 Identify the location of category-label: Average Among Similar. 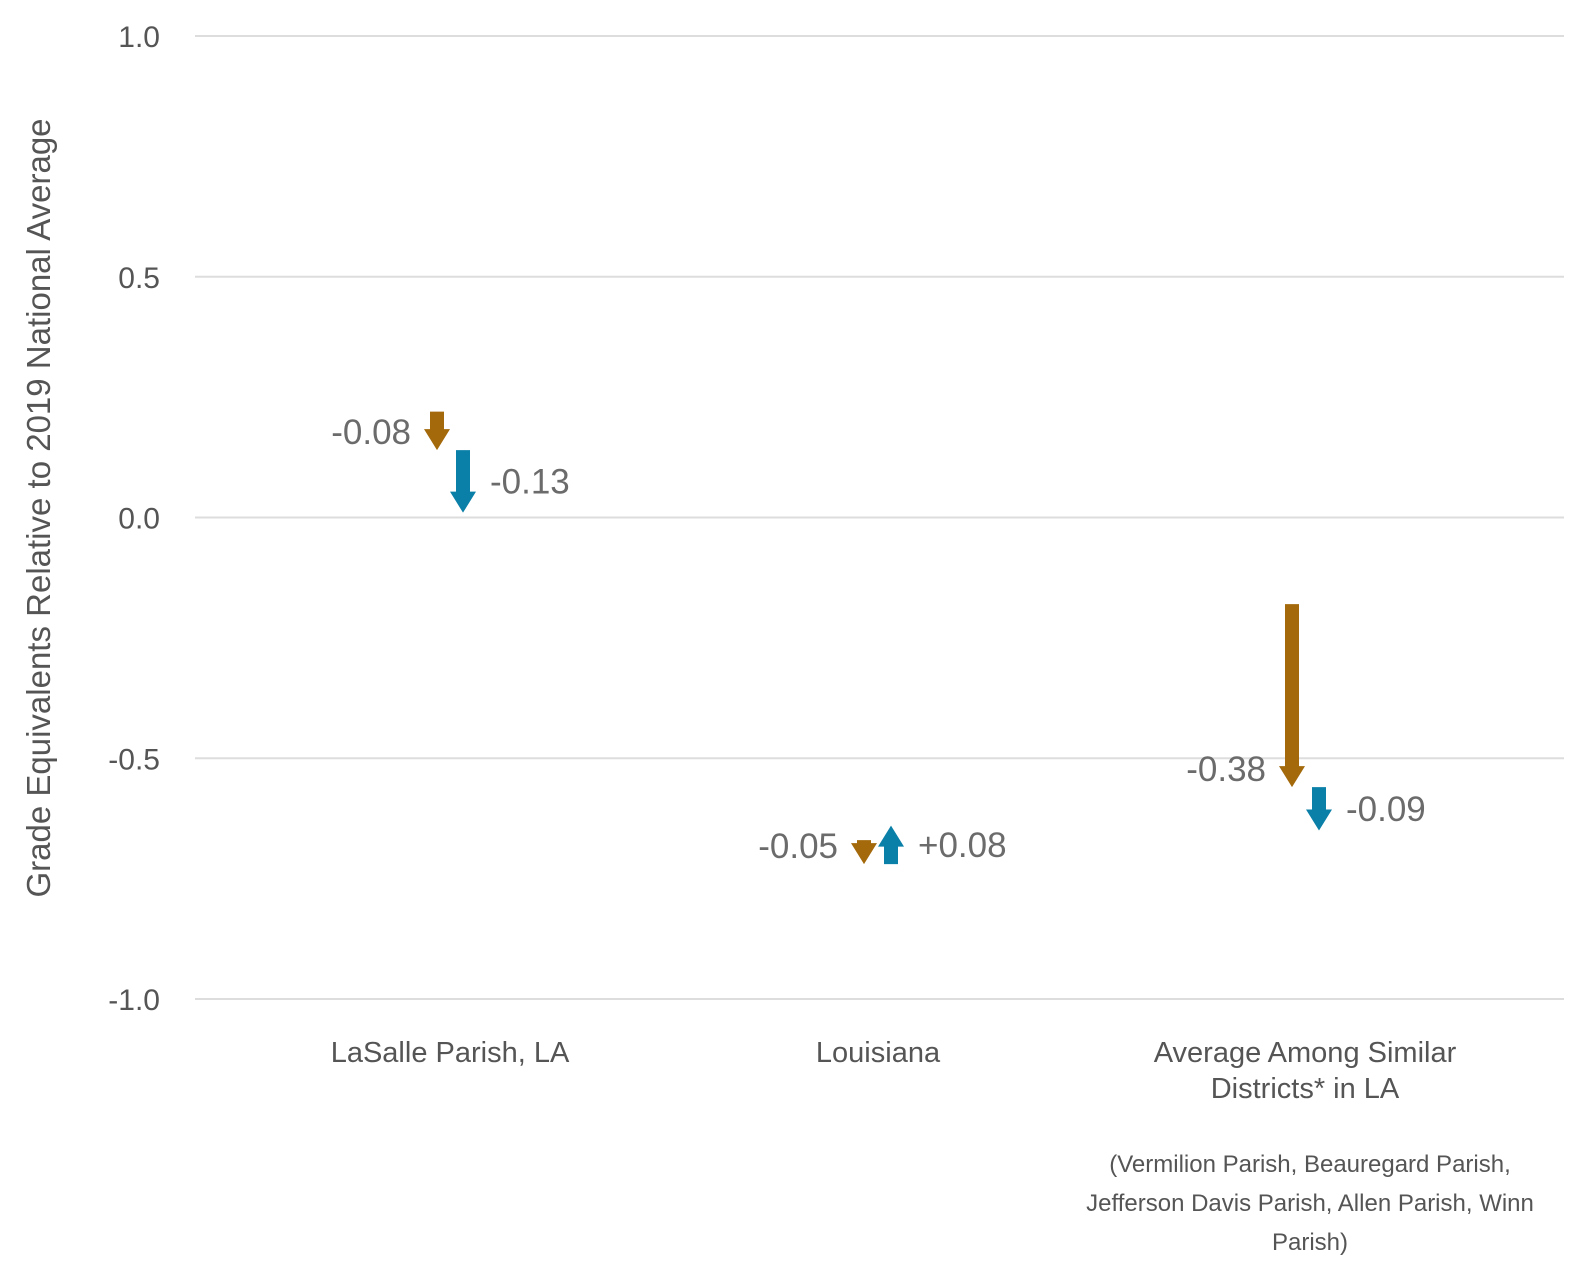
(1305, 1053).